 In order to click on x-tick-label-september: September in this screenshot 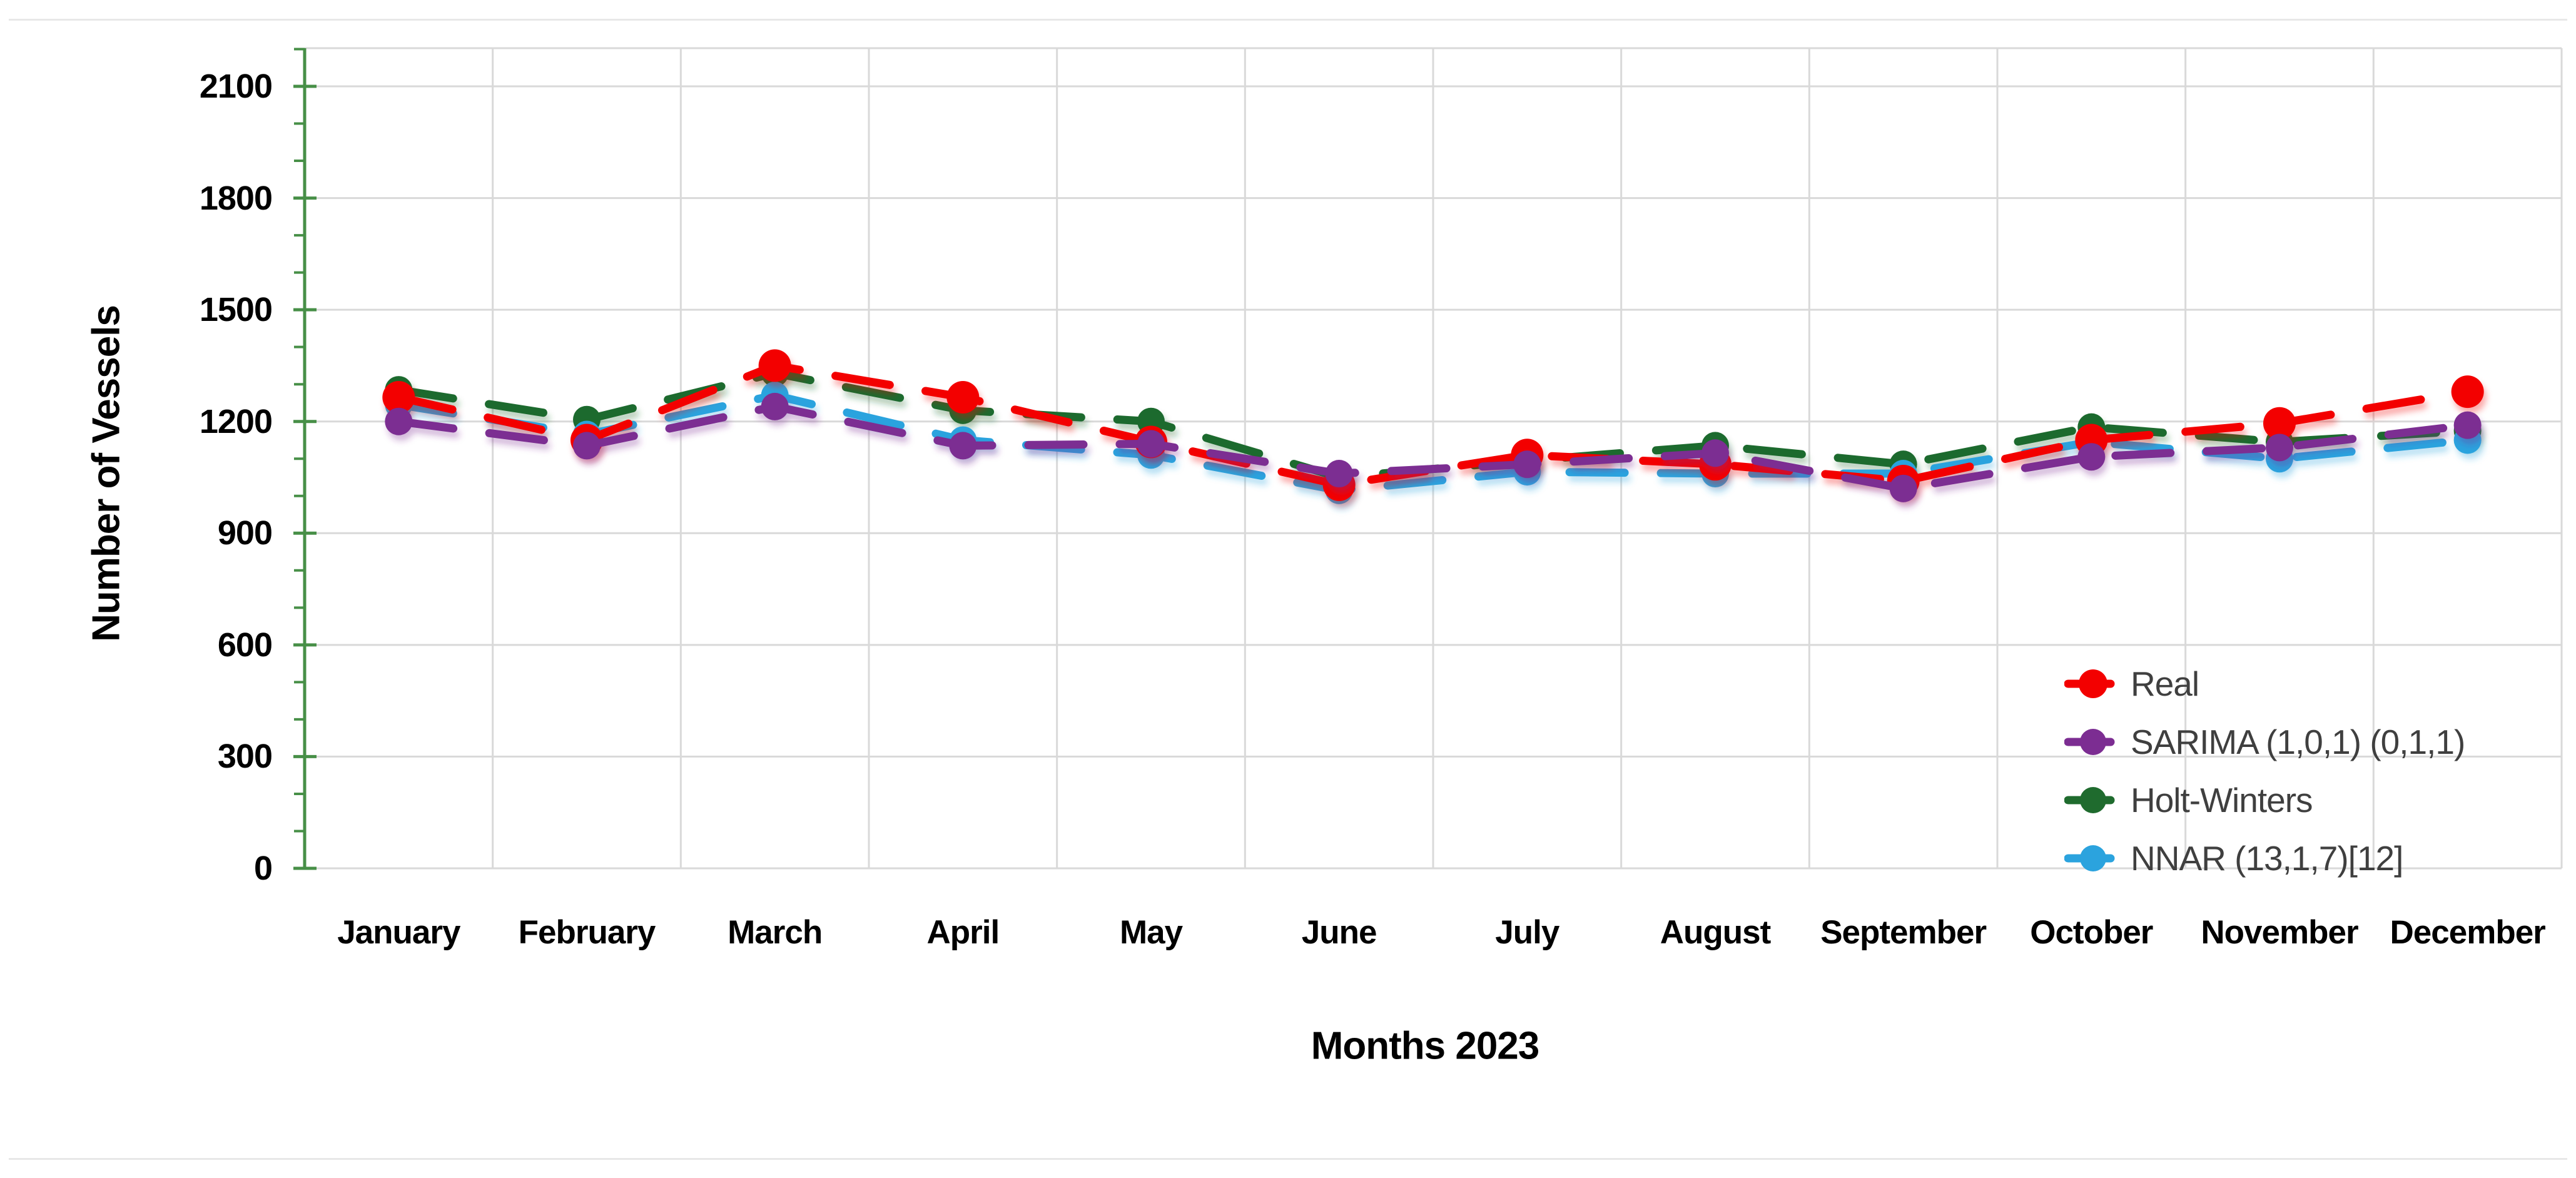, I will do `click(1904, 932)`.